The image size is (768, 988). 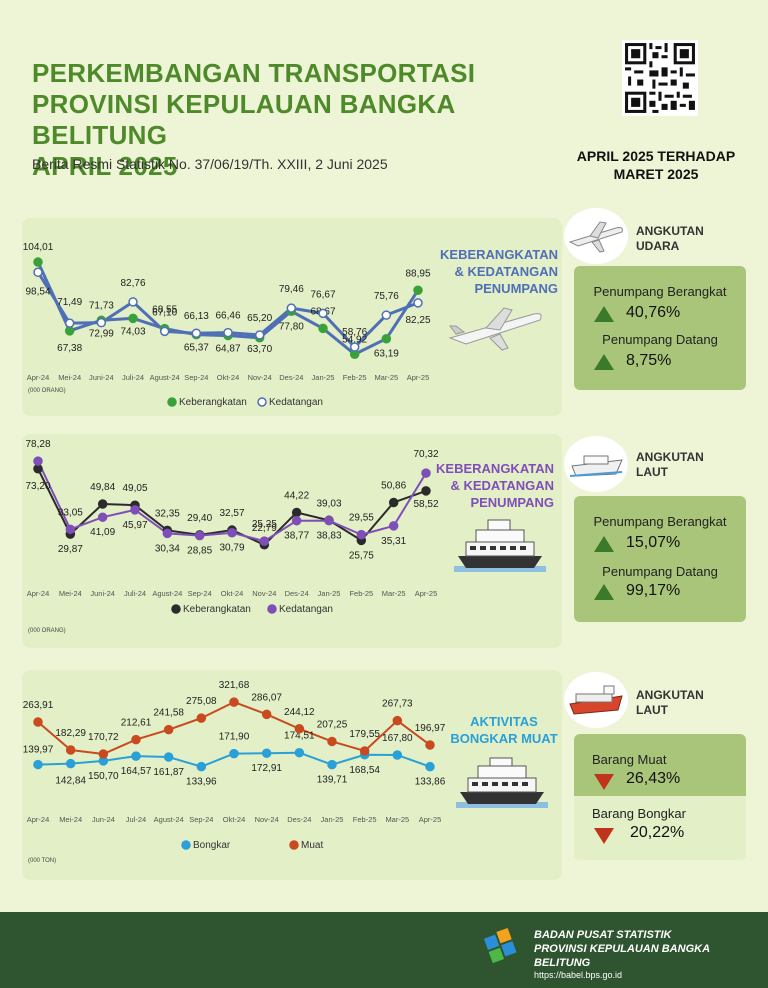 What do you see at coordinates (355, 377) in the screenshot?
I see `tick-label-0-10: Feb-25` at bounding box center [355, 377].